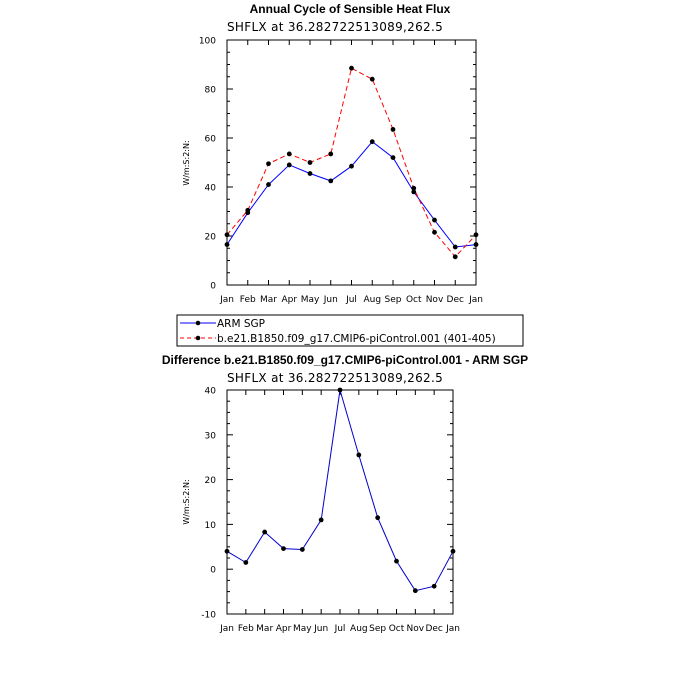 The height and width of the screenshot is (700, 700). I want to click on annual-y-tick-label: 100, so click(207, 42).